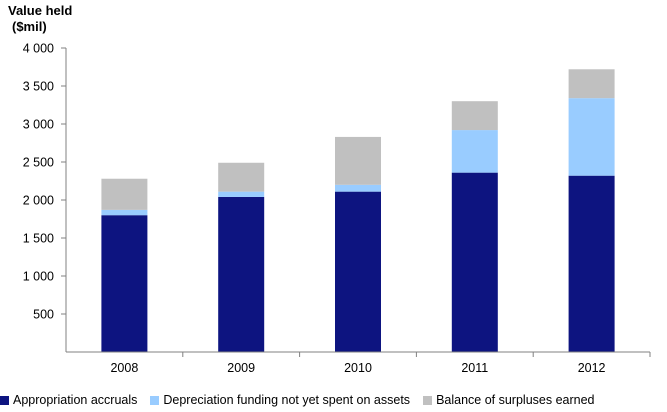  What do you see at coordinates (29, 26) in the screenshot?
I see `y-axis-title-line-2: ($mil)` at bounding box center [29, 26].